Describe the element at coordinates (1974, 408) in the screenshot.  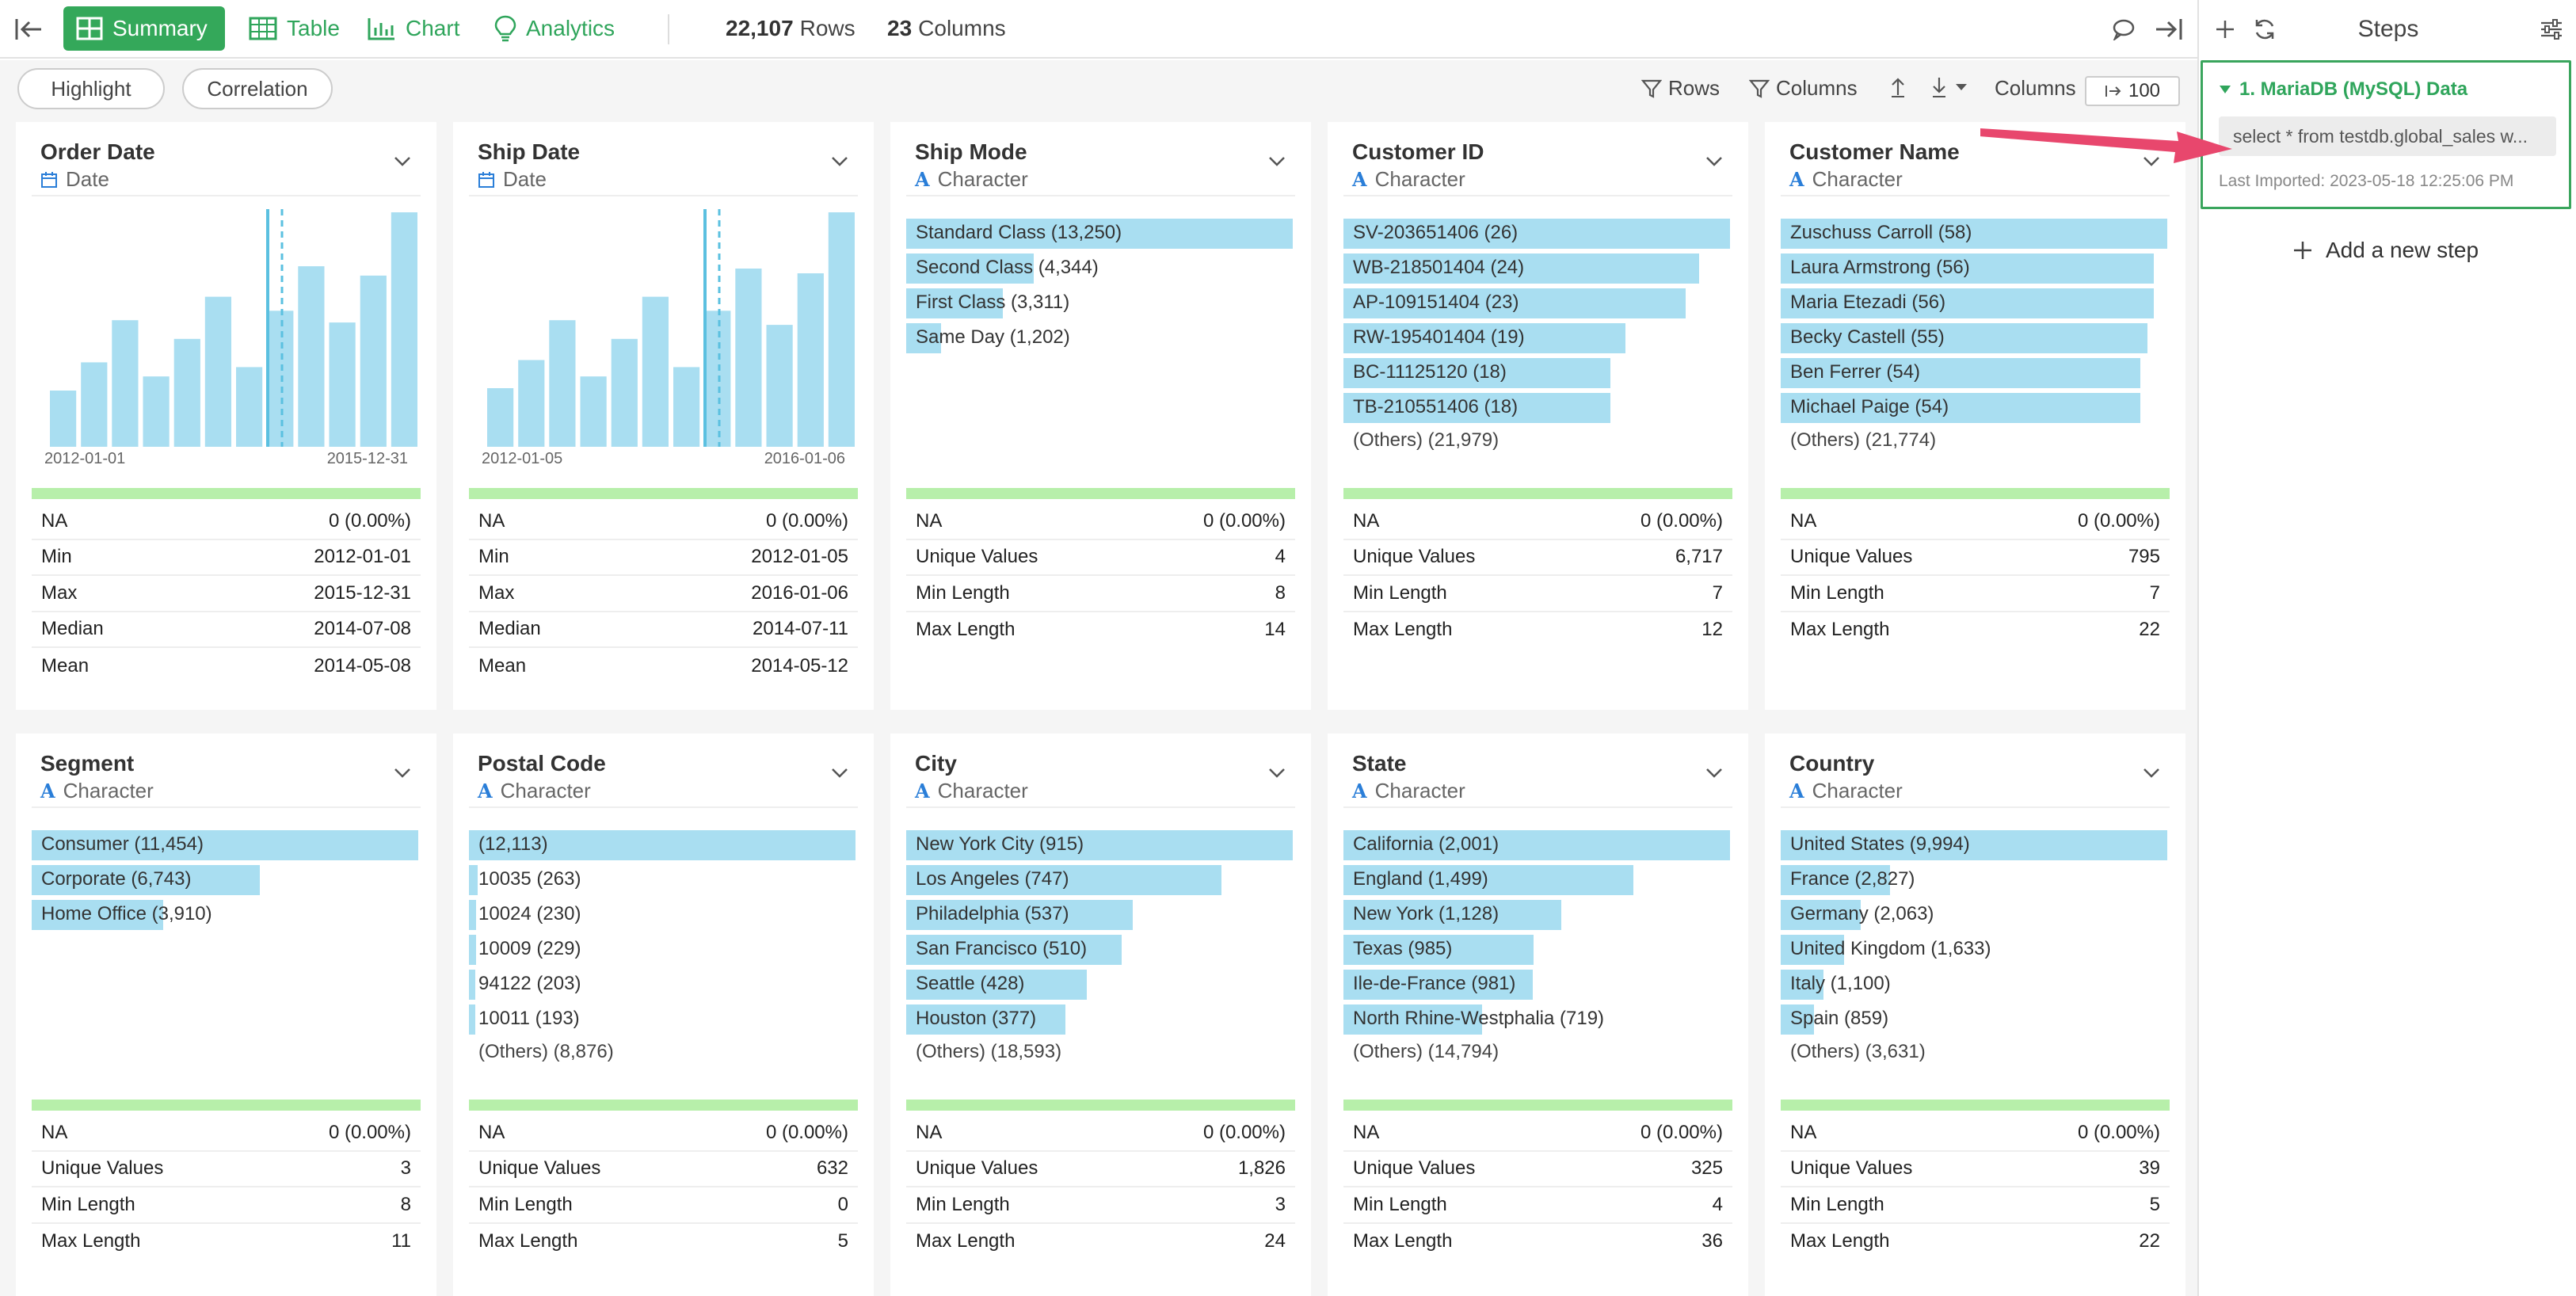
I see `value-row: Michael Paige (54)` at that location.